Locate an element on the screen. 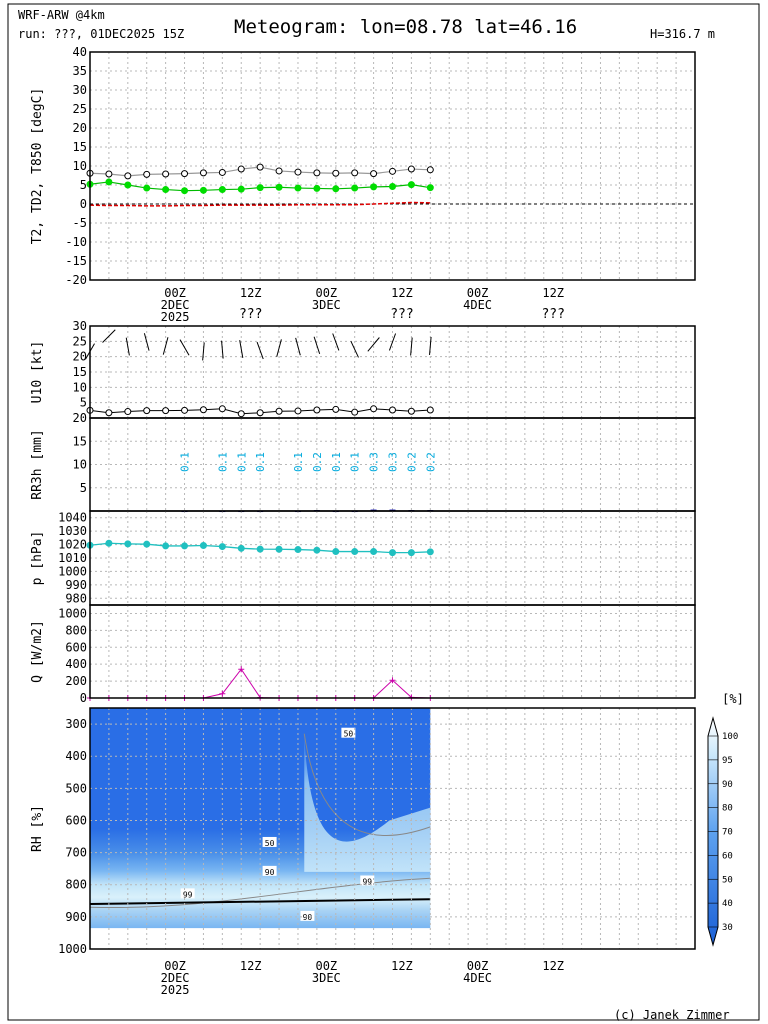 Image resolution: width=768 pixels, height=1024 pixels. temperature-ytick-label: 5 is located at coordinates (83, 185).